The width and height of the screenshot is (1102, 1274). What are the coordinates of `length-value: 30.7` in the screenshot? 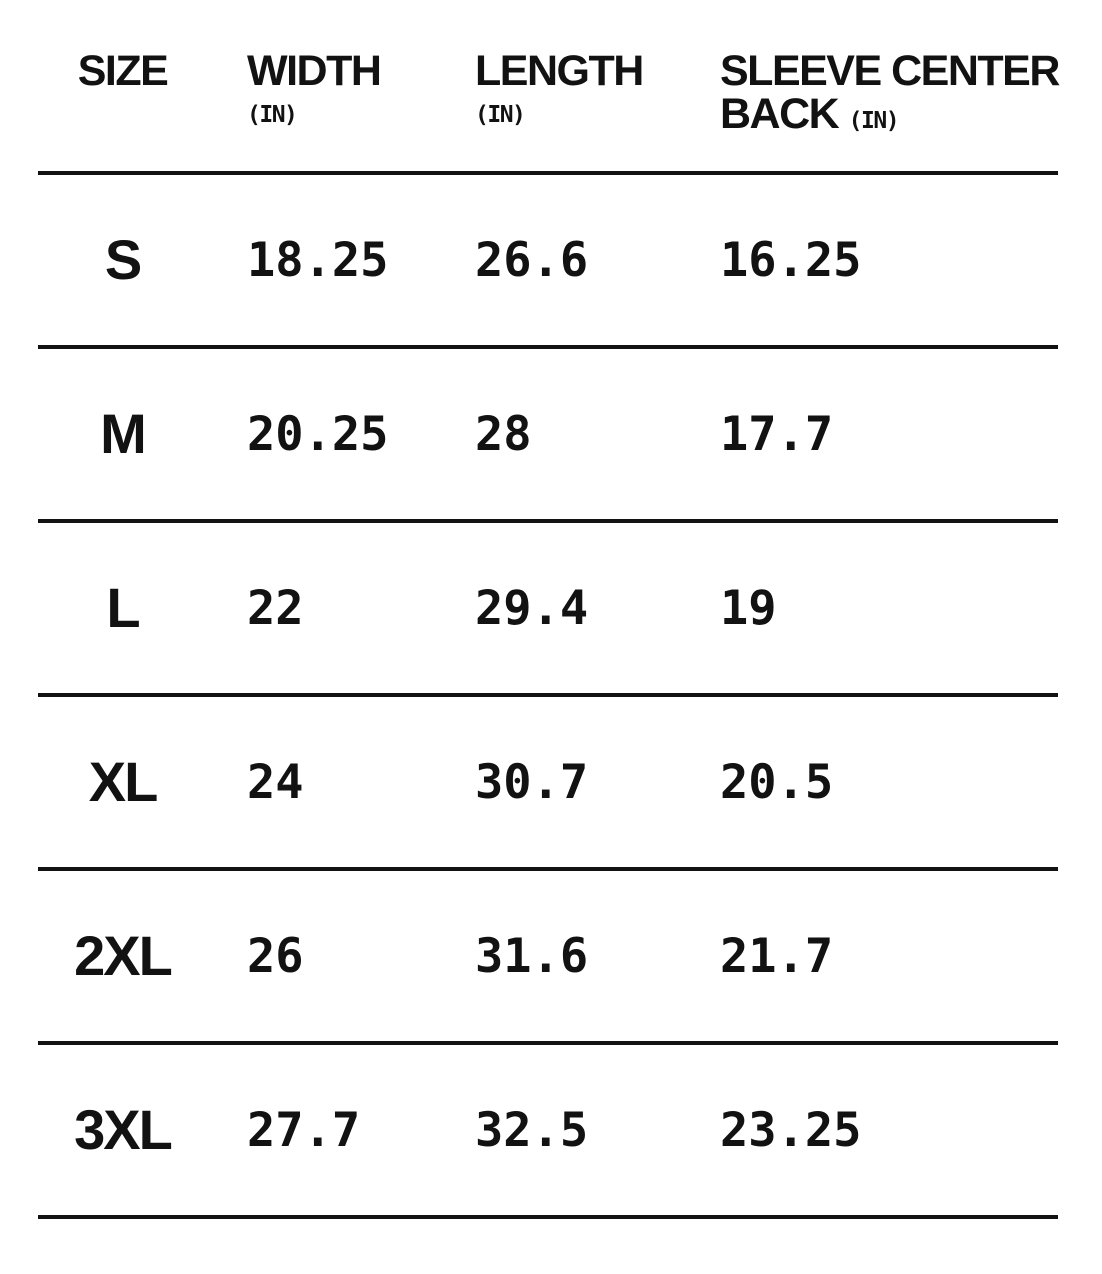 It's located at (532, 782).